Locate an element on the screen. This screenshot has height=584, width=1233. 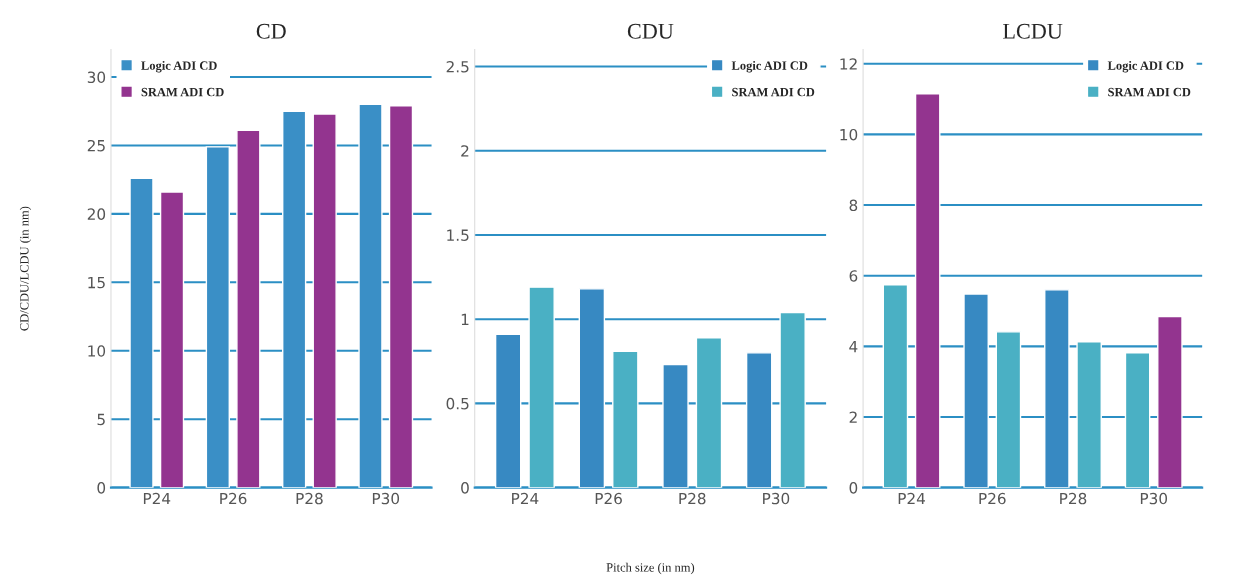
chart-title: CD is located at coordinates (271, 31).